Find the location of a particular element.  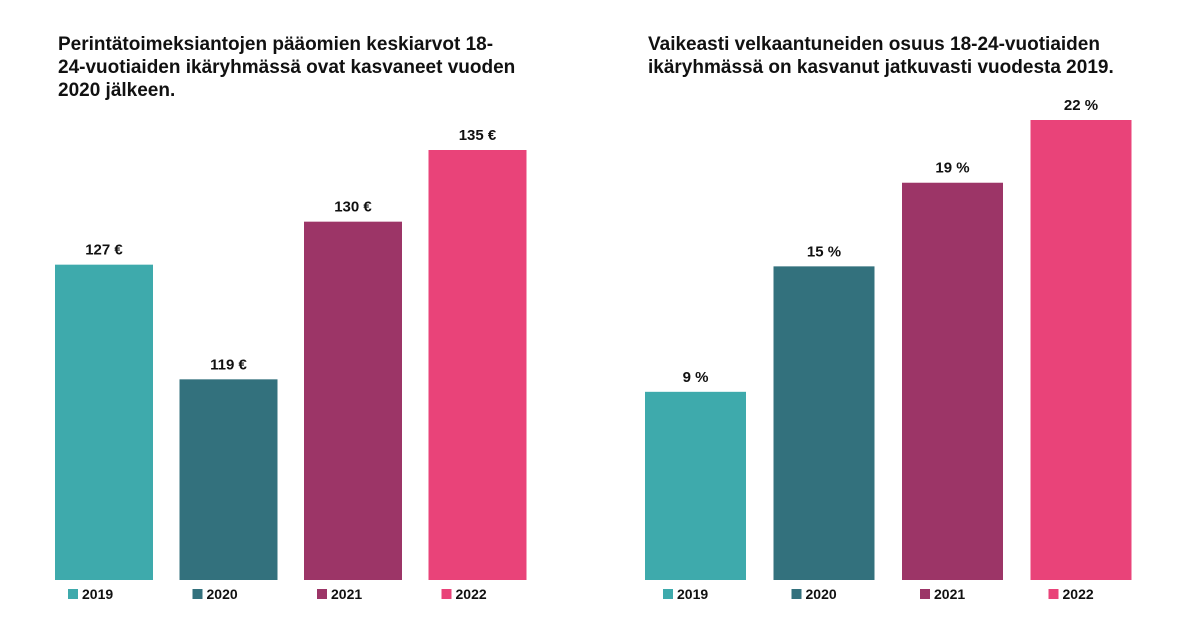

data-label-2022: 135 € is located at coordinates (478, 135).